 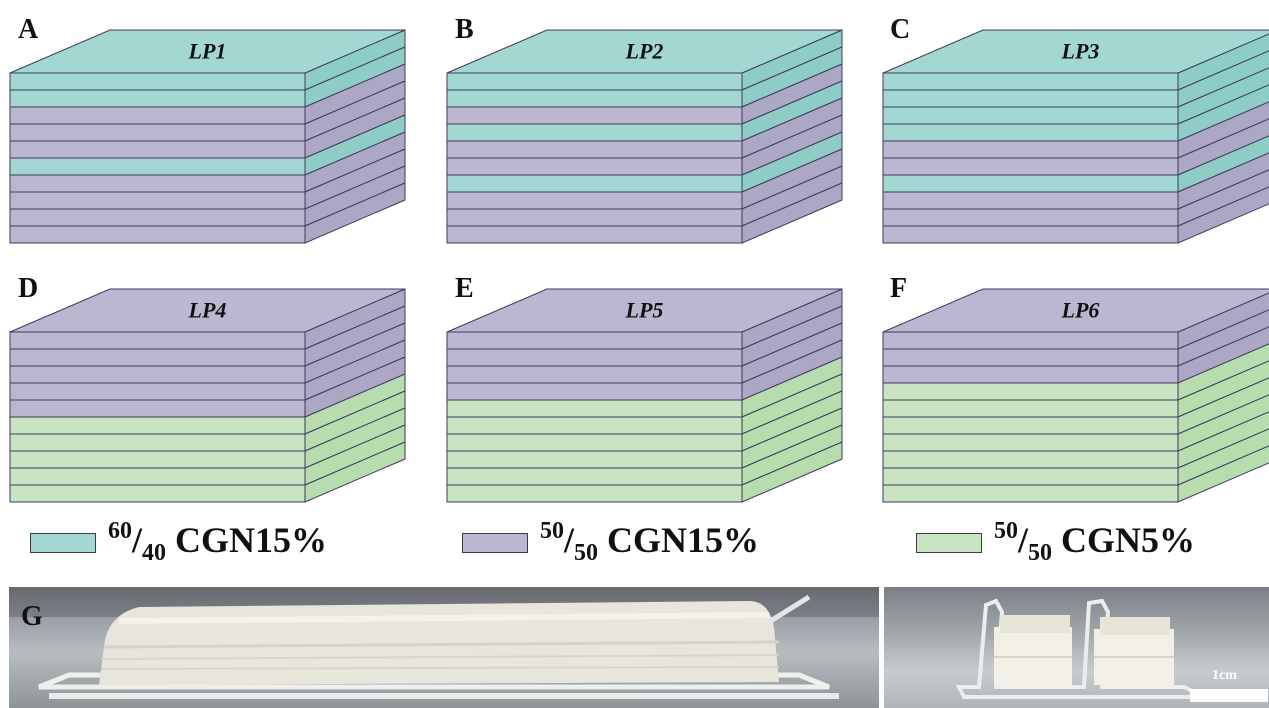 I want to click on block-label: LP4, so click(x=207, y=310).